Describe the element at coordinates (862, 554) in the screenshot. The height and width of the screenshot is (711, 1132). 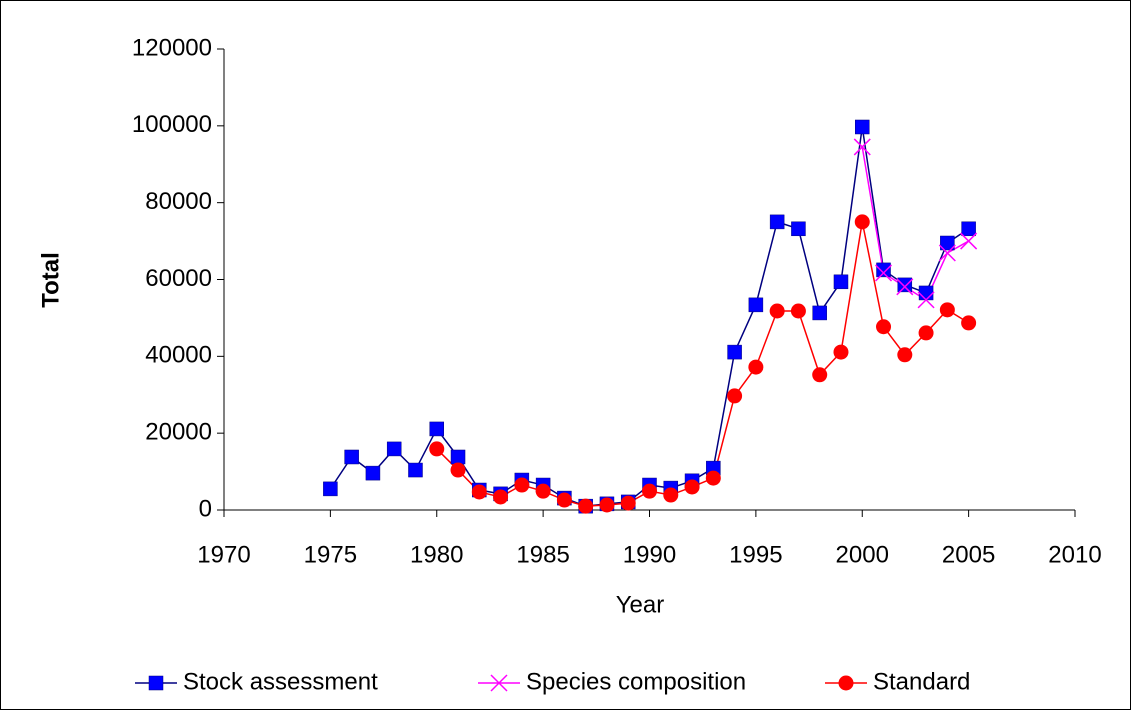
I see `x-tick-label: 2000` at that location.